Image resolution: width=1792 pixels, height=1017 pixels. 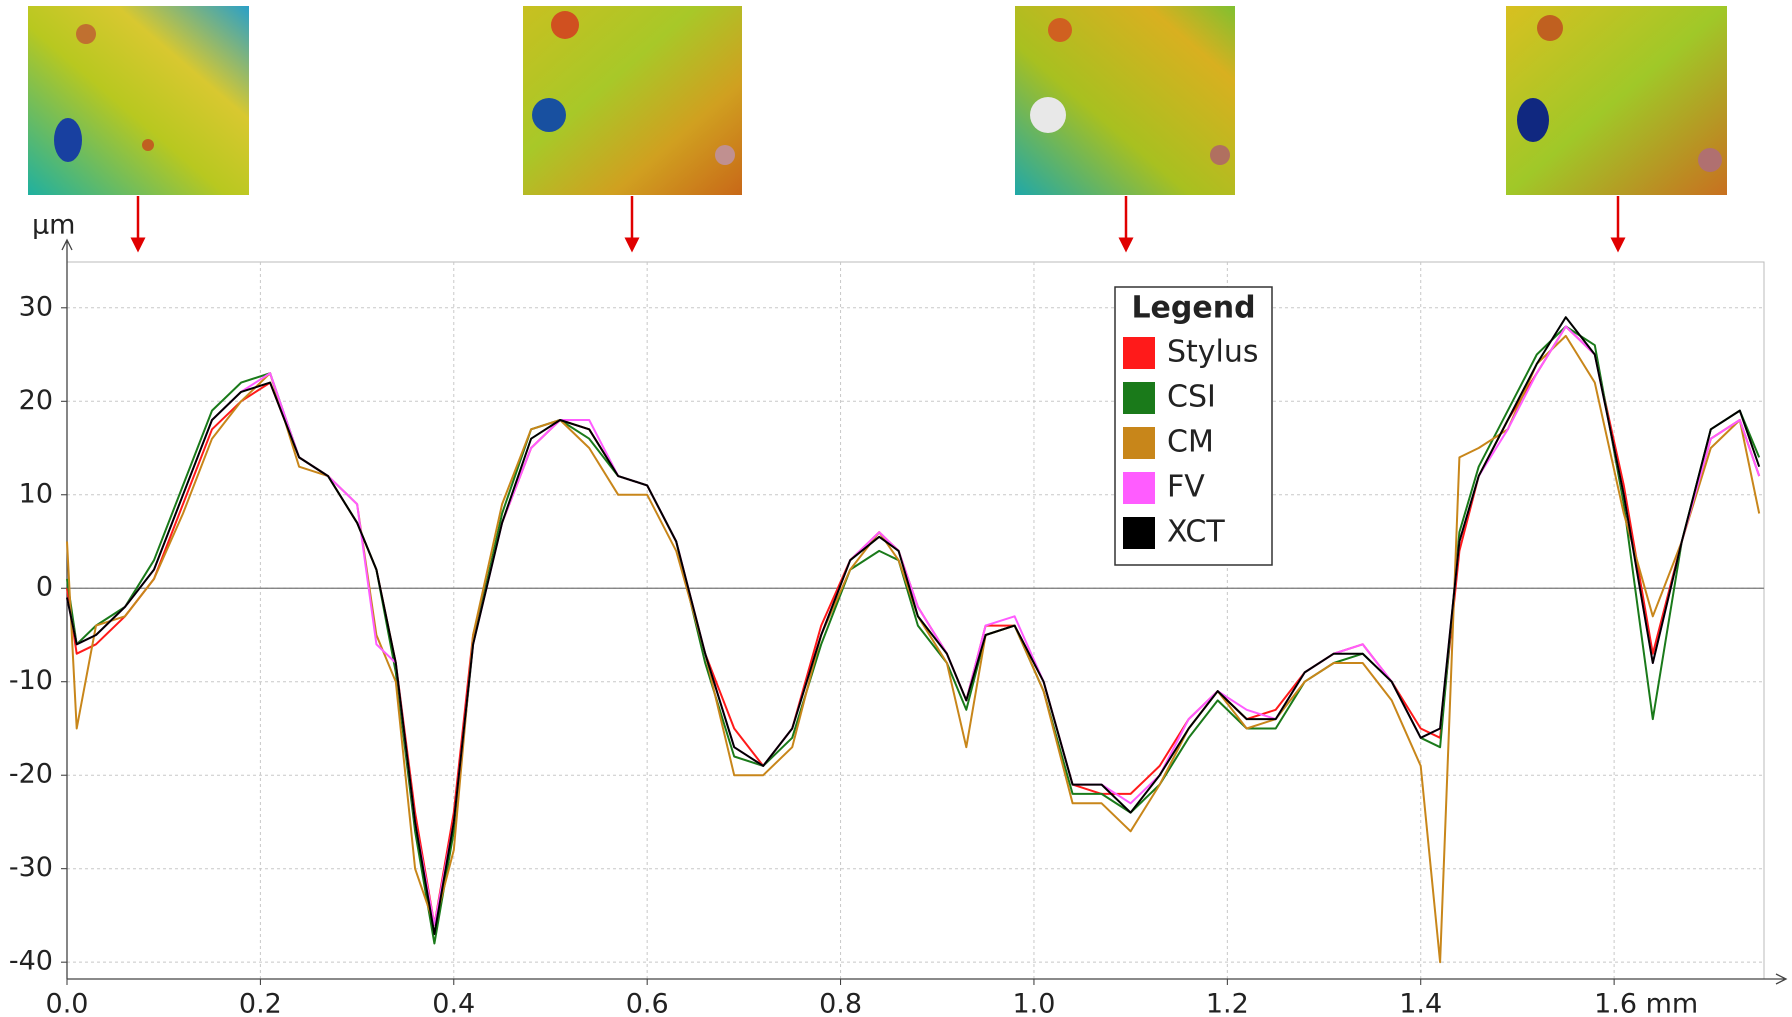 What do you see at coordinates (67, 1003) in the screenshot?
I see `x-tick-label: 0.0` at bounding box center [67, 1003].